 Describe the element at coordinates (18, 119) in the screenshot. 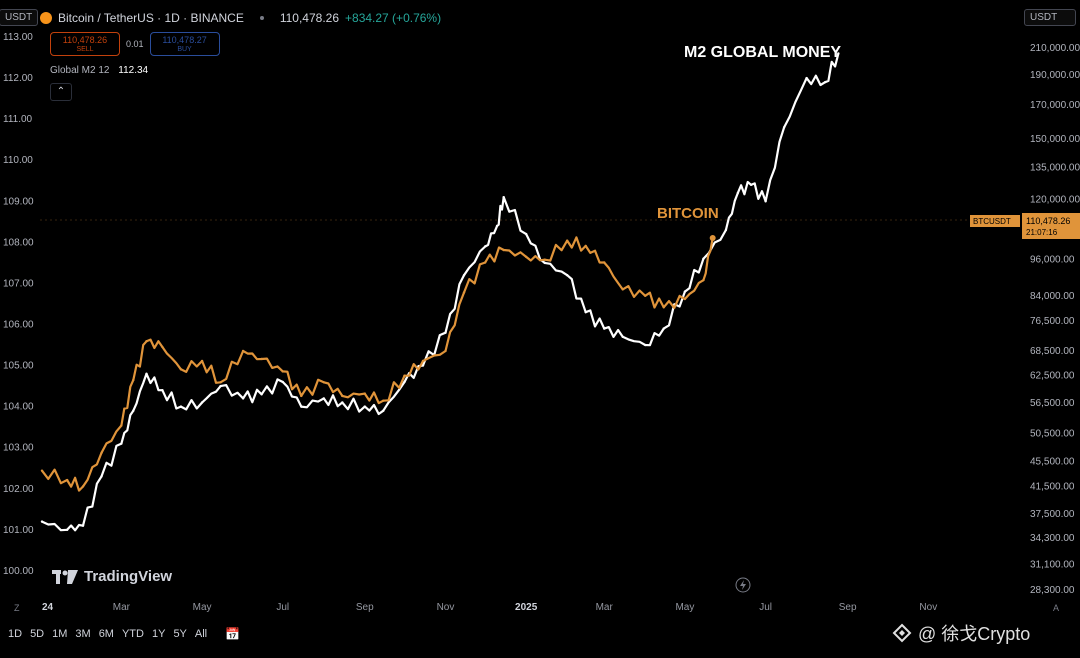

I see `left-tick-label: 111.00` at that location.